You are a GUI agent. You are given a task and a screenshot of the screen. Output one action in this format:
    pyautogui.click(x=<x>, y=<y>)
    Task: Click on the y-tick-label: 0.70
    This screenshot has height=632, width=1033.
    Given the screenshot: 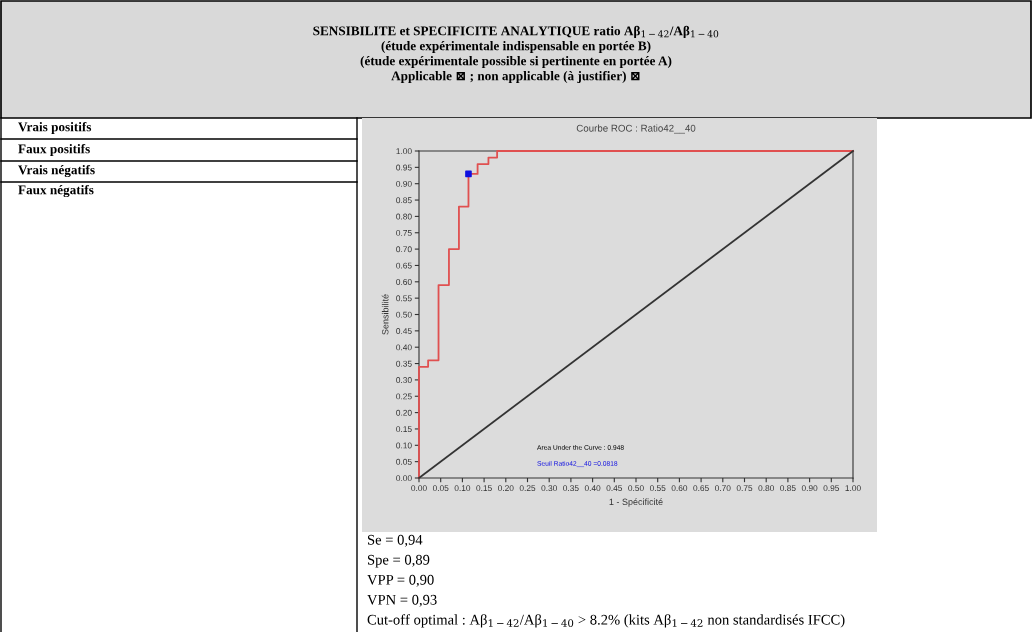 What is the action you would take?
    pyautogui.click(x=404, y=249)
    